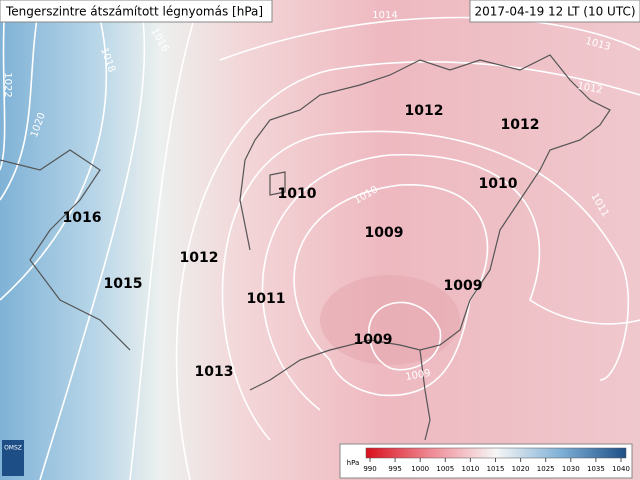 The width and height of the screenshot is (640, 480). Describe the element at coordinates (445, 469) in the screenshot. I see `colorbar-tick-label: 1005` at that location.